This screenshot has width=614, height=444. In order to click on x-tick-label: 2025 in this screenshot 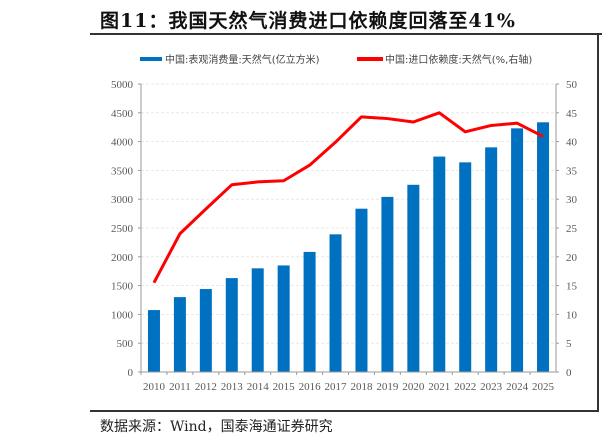, I will do `click(543, 387)`.